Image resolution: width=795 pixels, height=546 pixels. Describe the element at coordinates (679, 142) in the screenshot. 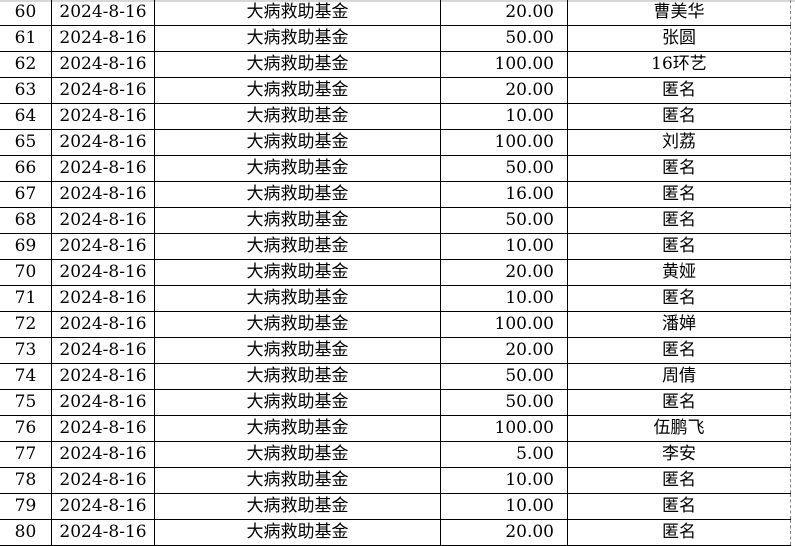

I see `donor-name-cell: 刘荔` at that location.